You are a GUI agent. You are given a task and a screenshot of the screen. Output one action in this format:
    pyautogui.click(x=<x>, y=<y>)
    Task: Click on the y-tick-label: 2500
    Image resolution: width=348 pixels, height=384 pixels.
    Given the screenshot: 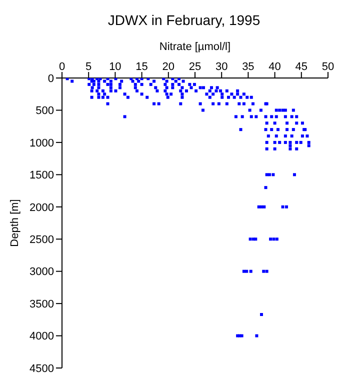 What is the action you would take?
    pyautogui.click(x=42, y=240)
    